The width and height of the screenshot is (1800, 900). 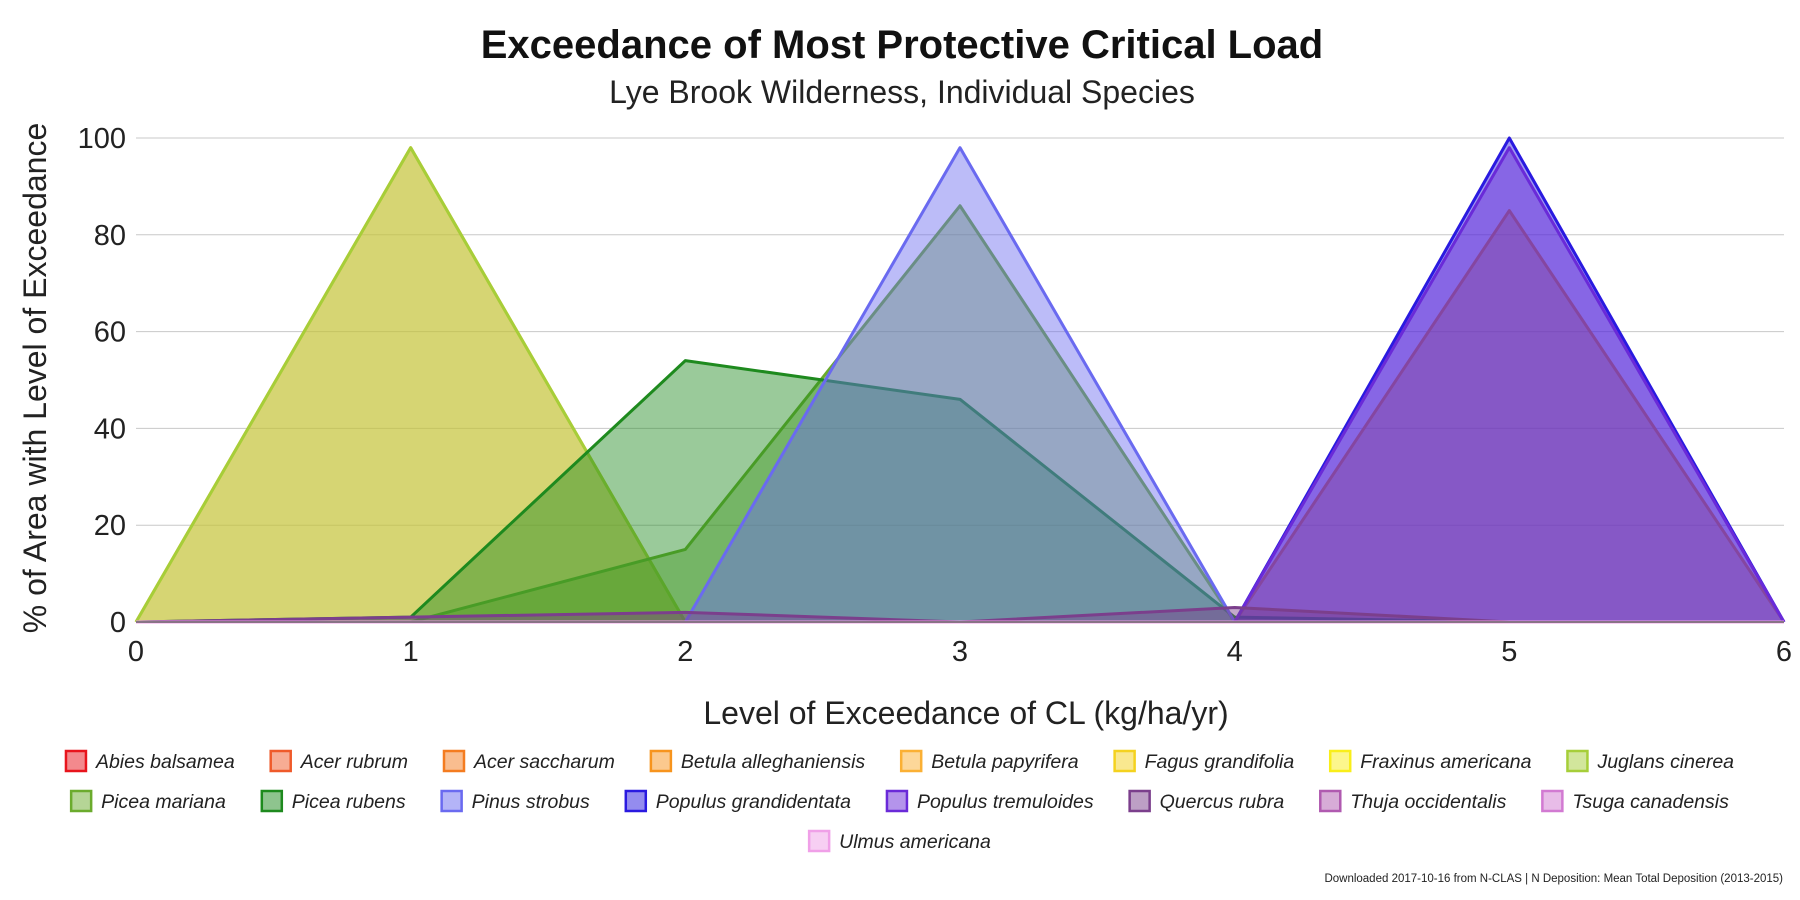 I want to click on legend-item: Picea rubens, so click(x=333, y=801).